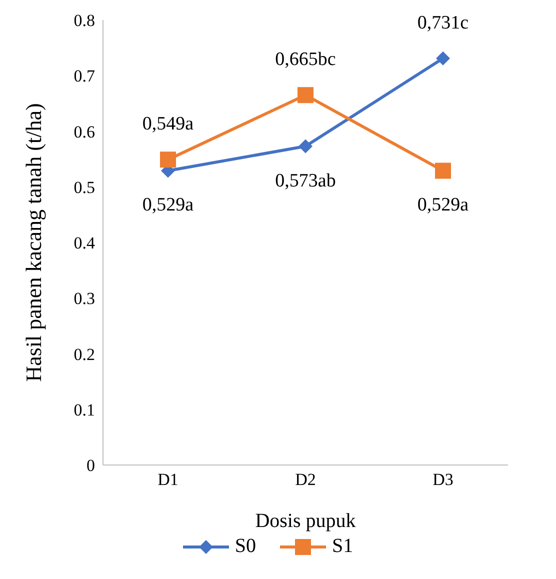 Image resolution: width=556 pixels, height=579 pixels. I want to click on data-label: 0,573ab, so click(305, 181).